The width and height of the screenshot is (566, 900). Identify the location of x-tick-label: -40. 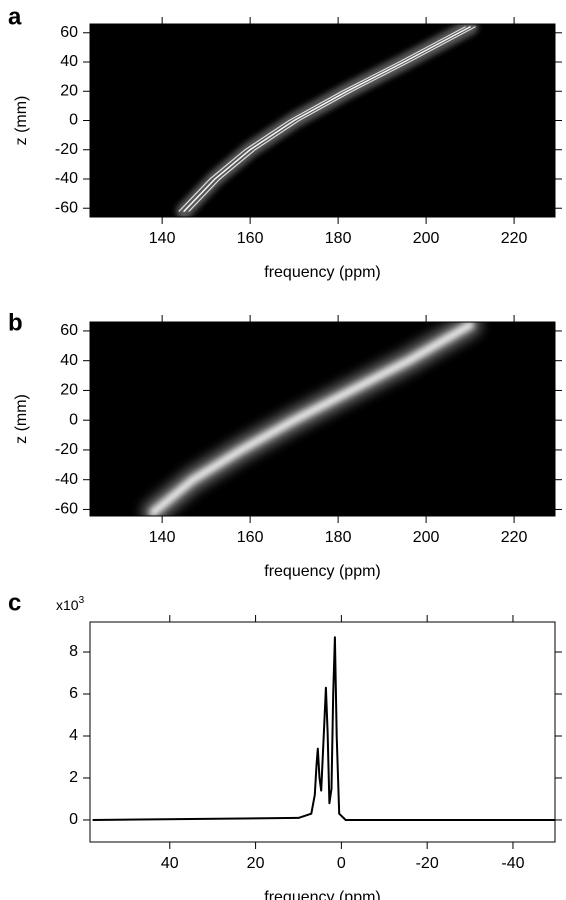
(512, 863).